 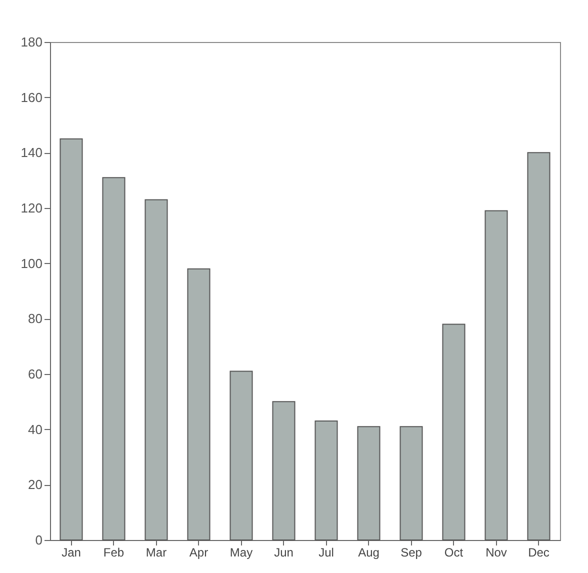 I want to click on y-tick-label: 100, so click(x=31, y=263).